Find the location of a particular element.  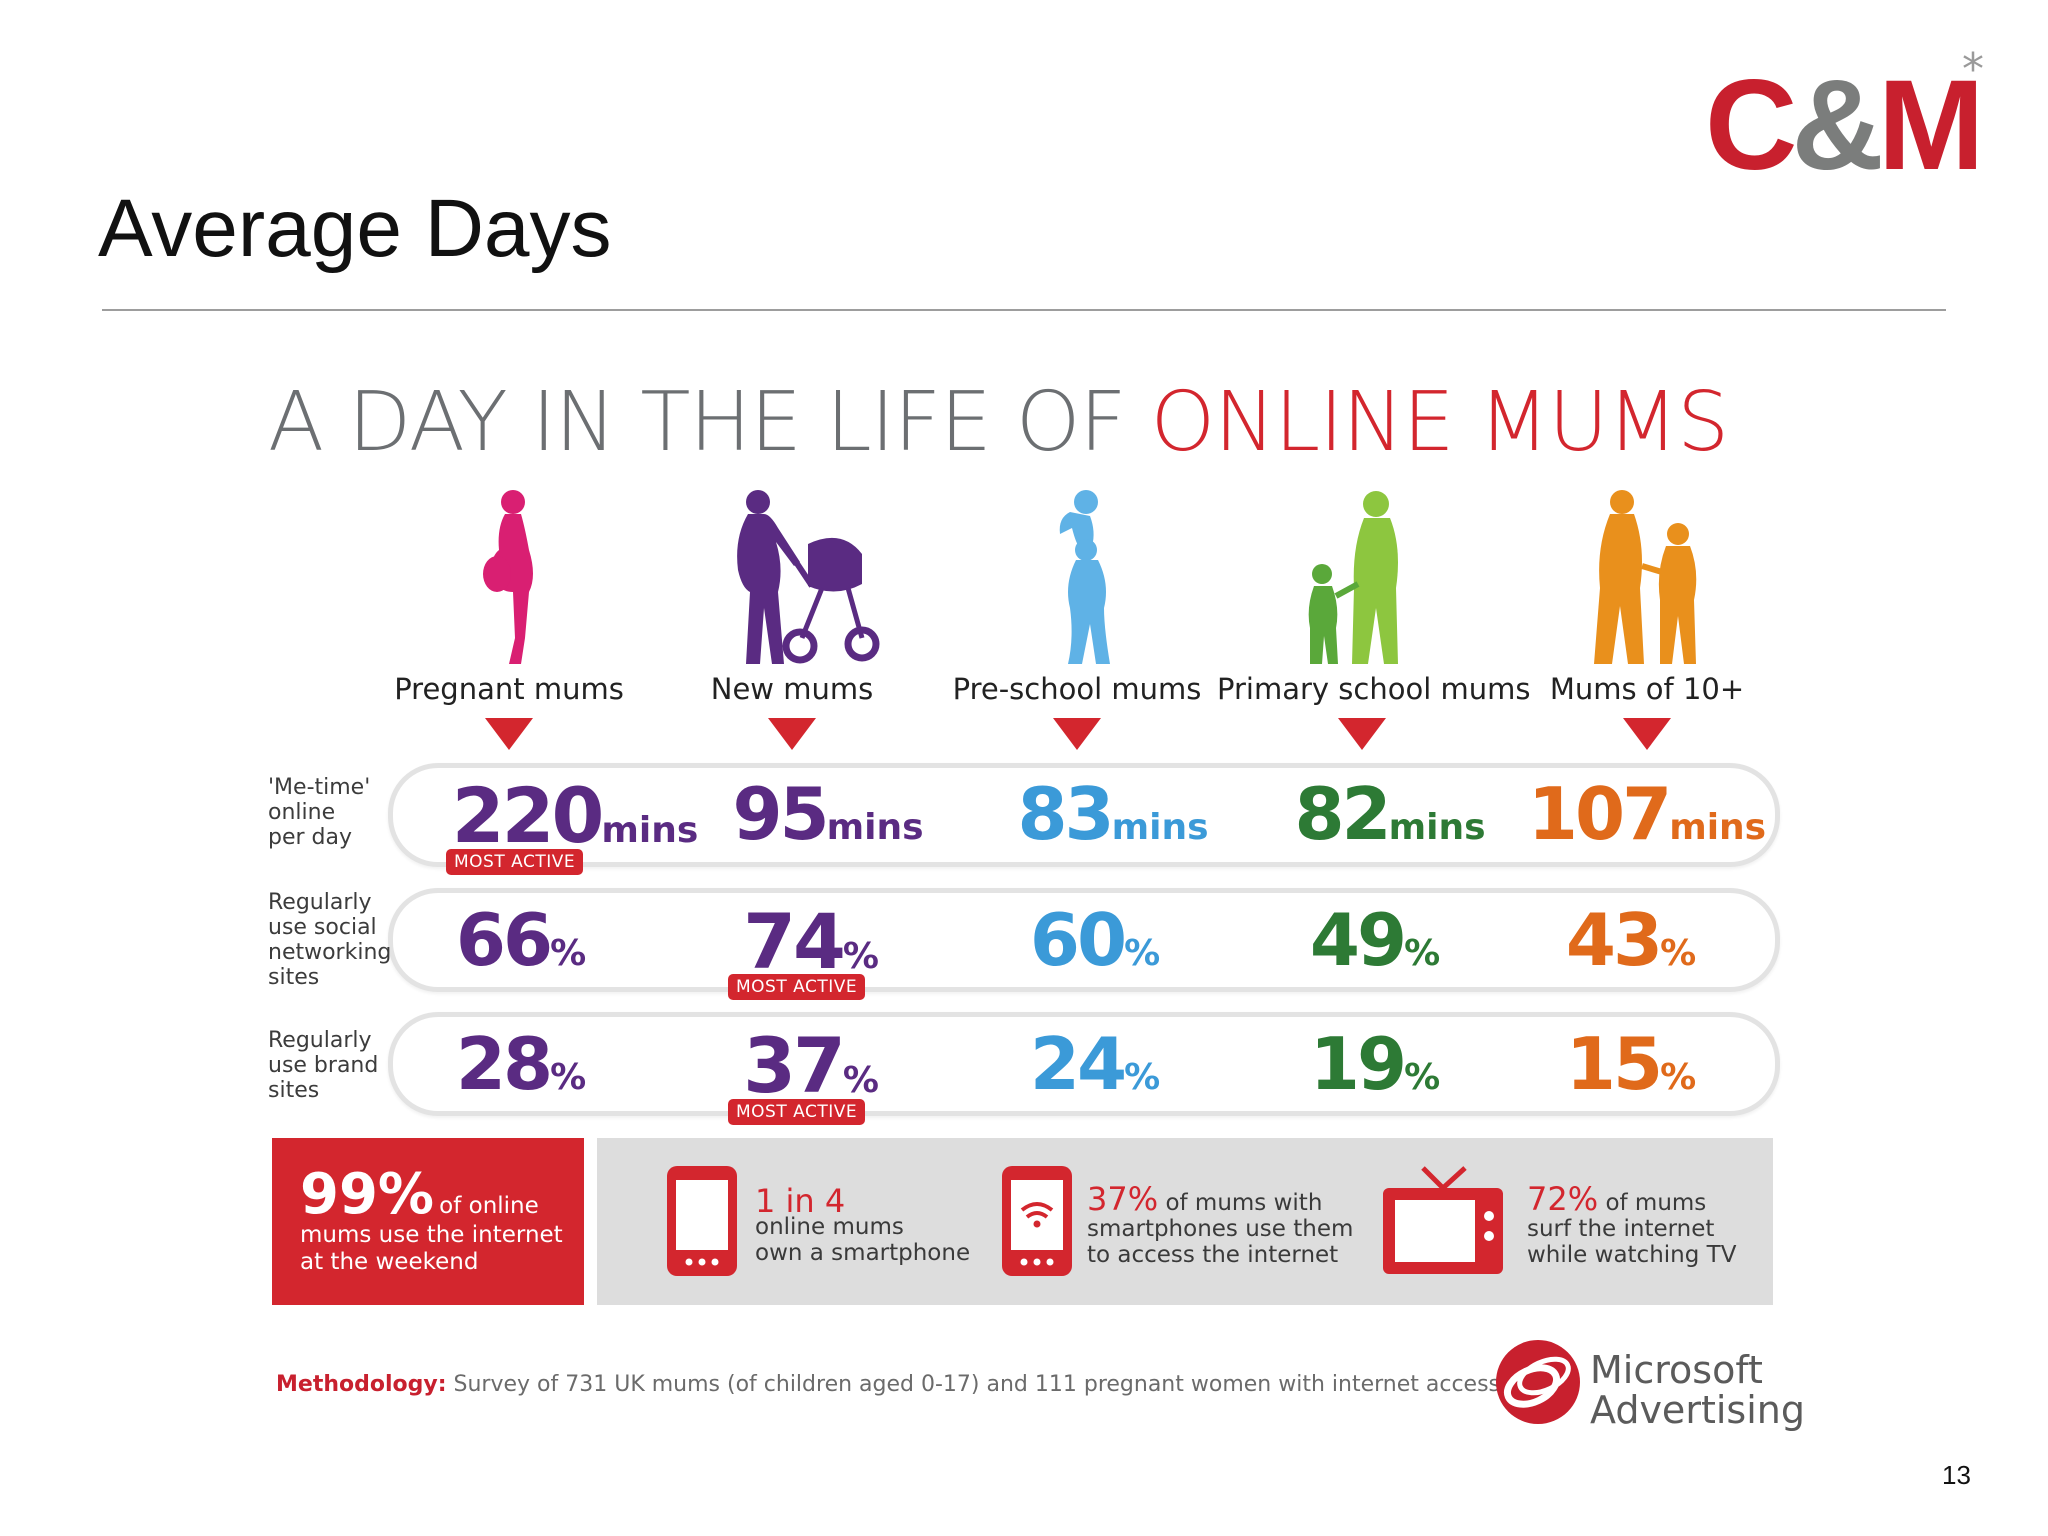

primary-school-mum-icon is located at coordinates (1353, 577).